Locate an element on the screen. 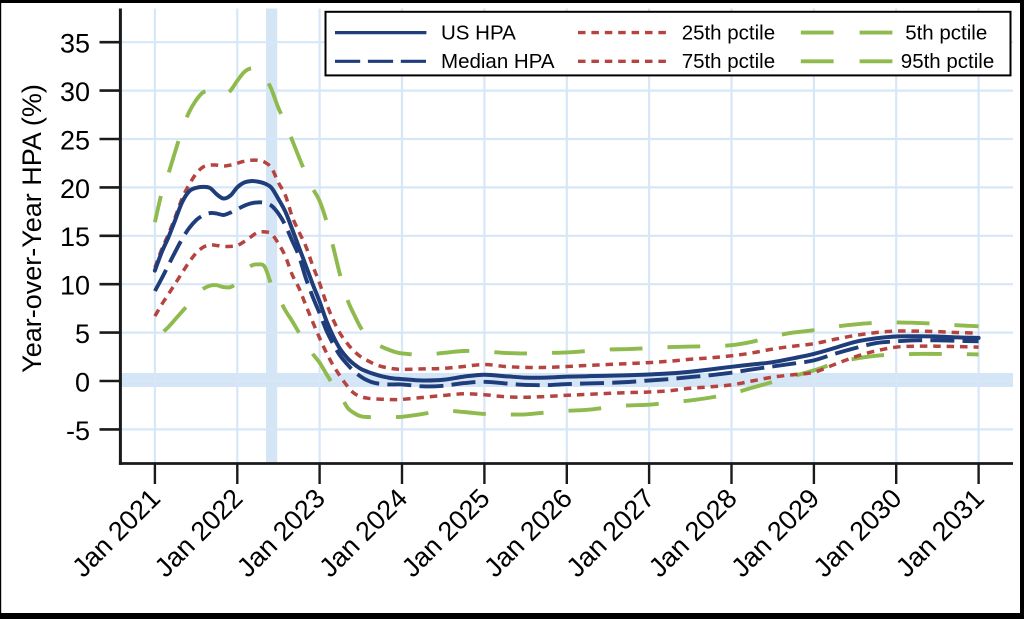 This screenshot has width=1024, height=619. svg-text: 35 is located at coordinates (75, 44).